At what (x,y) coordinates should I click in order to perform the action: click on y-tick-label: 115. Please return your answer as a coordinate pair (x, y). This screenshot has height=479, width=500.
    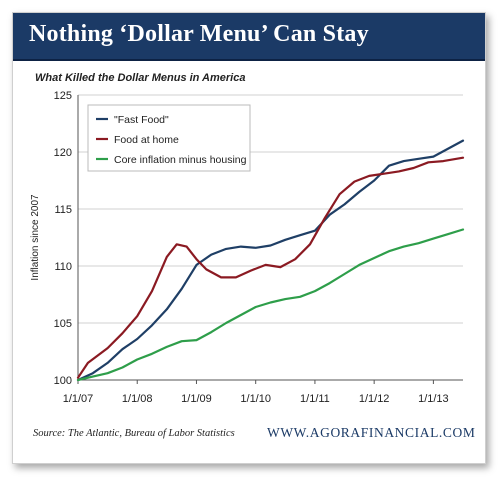
    Looking at the image, I should click on (63, 210).